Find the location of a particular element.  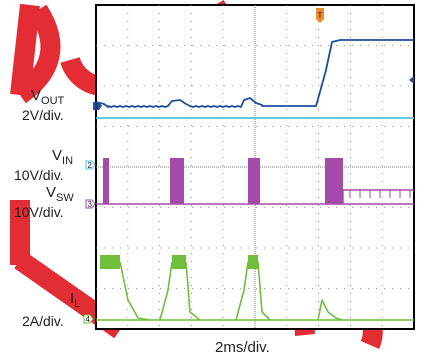

il-scale: 2A/div. is located at coordinates (43, 321).